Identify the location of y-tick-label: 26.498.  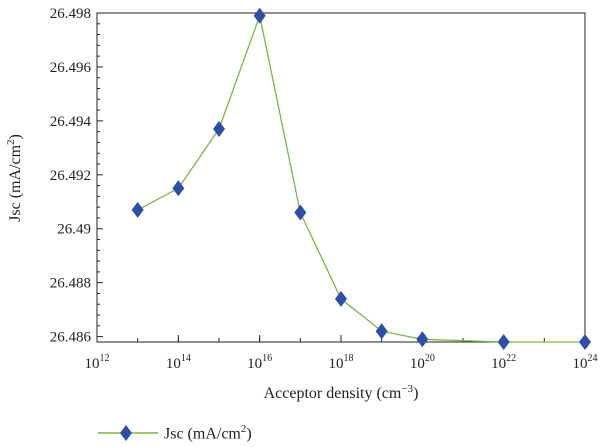
(70, 14).